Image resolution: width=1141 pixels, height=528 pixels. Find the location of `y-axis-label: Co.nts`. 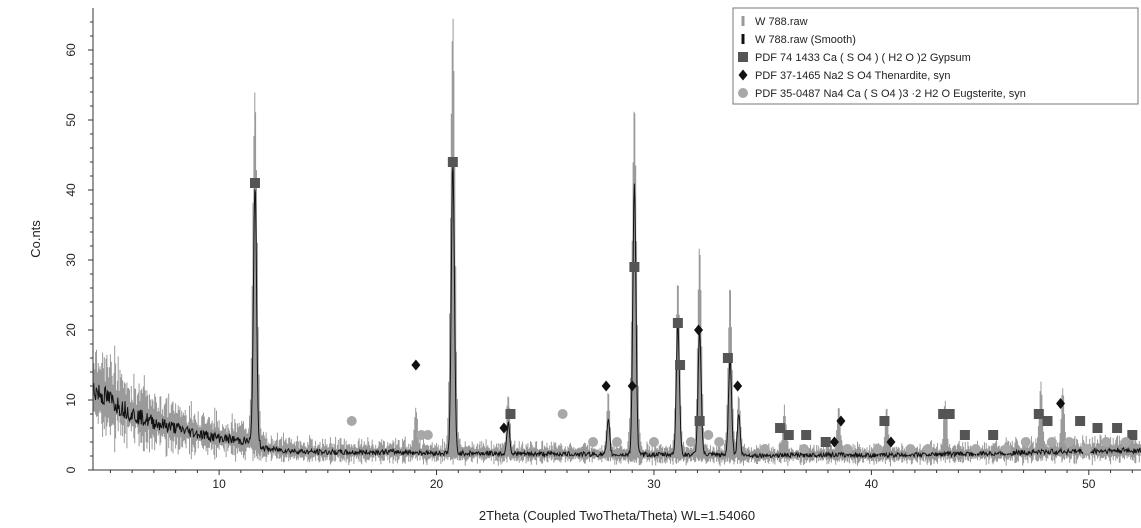

y-axis-label: Co.nts is located at coordinates (35, 239).